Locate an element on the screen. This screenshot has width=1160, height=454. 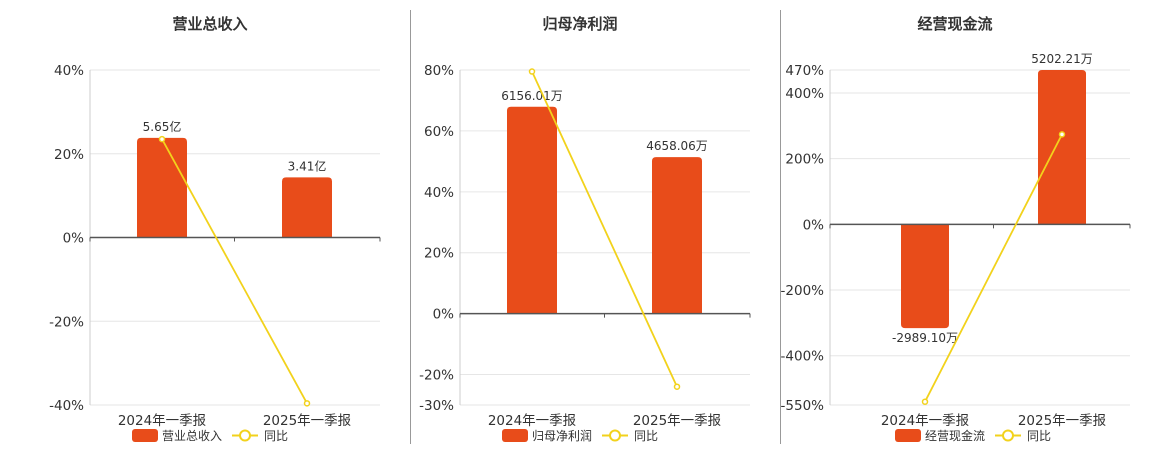
y-tick-label: 400% is located at coordinates (804, 94).